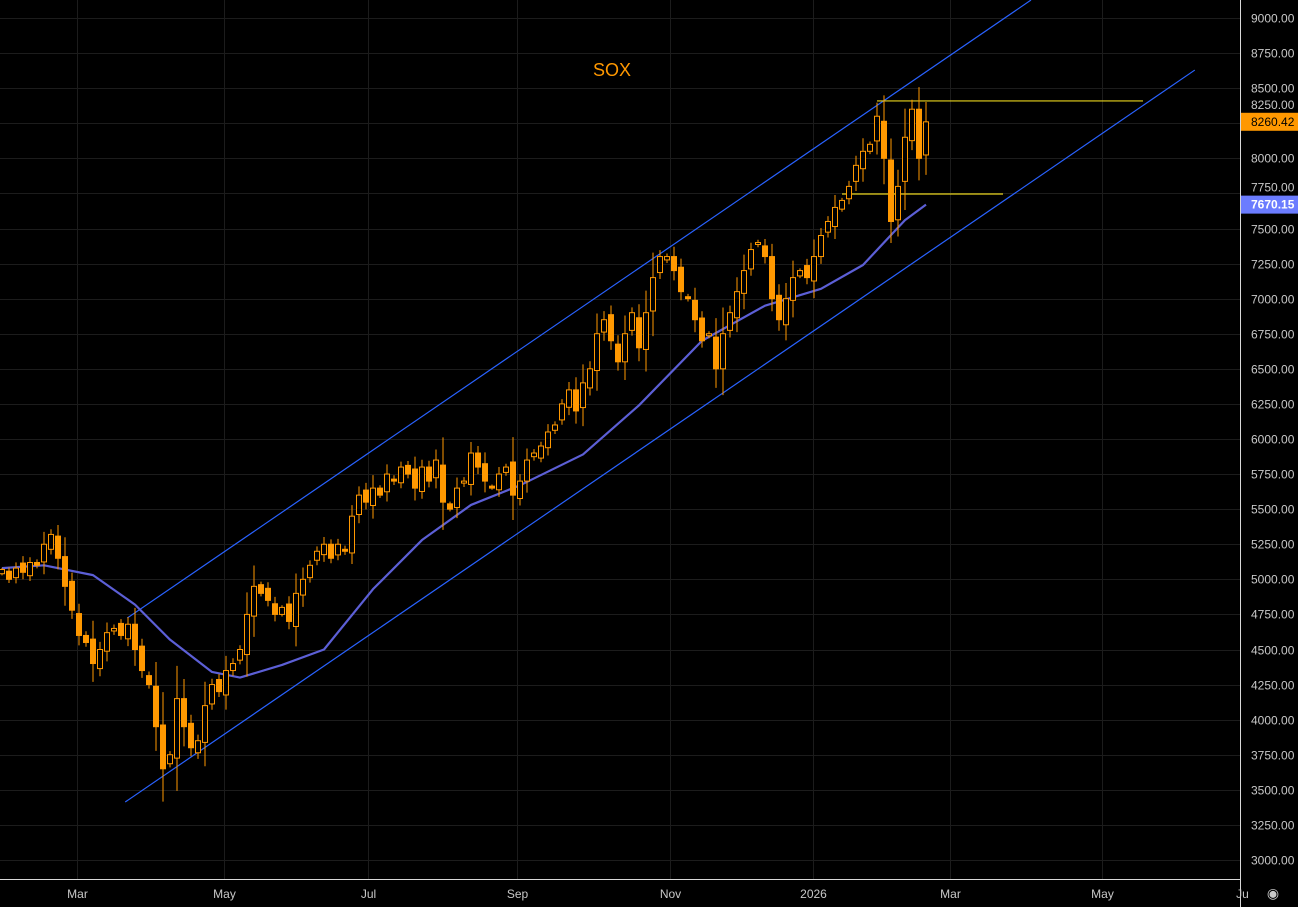 The width and height of the screenshot is (1298, 907). Describe the element at coordinates (1273, 188) in the screenshot. I see `price-tick-label: 7750.00` at that location.